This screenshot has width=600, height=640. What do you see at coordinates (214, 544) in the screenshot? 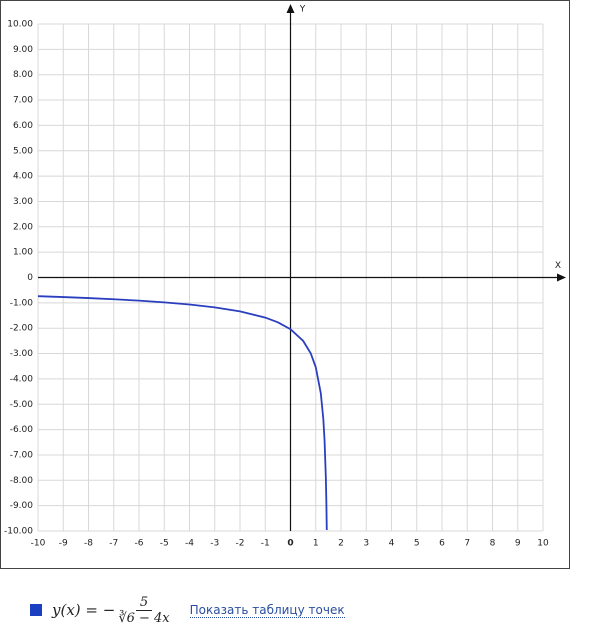
I see `x-tick-label: -3` at bounding box center [214, 544].